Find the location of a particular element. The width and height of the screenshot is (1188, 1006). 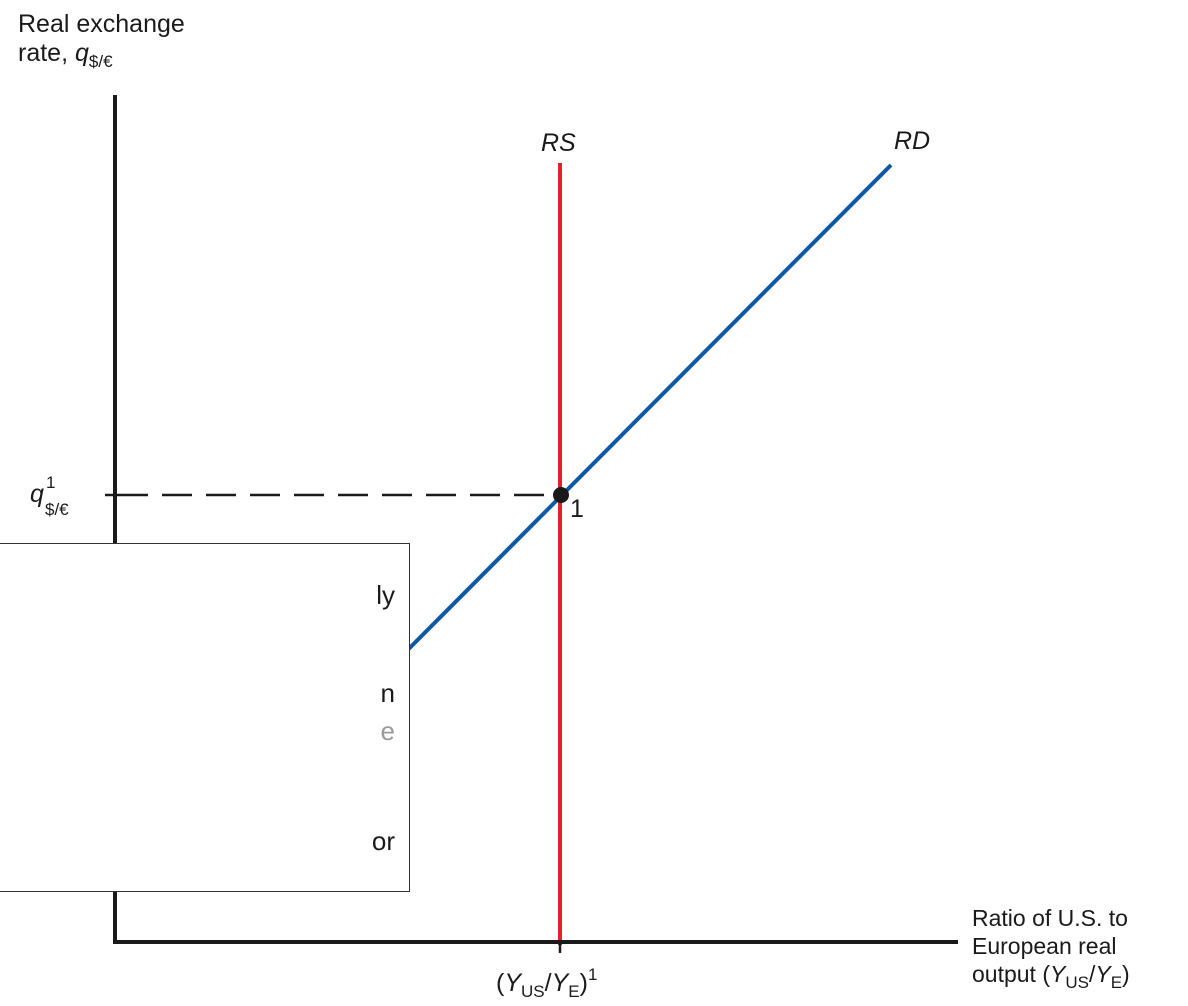

x-axis-title-suffix: ) is located at coordinates (1126, 974).